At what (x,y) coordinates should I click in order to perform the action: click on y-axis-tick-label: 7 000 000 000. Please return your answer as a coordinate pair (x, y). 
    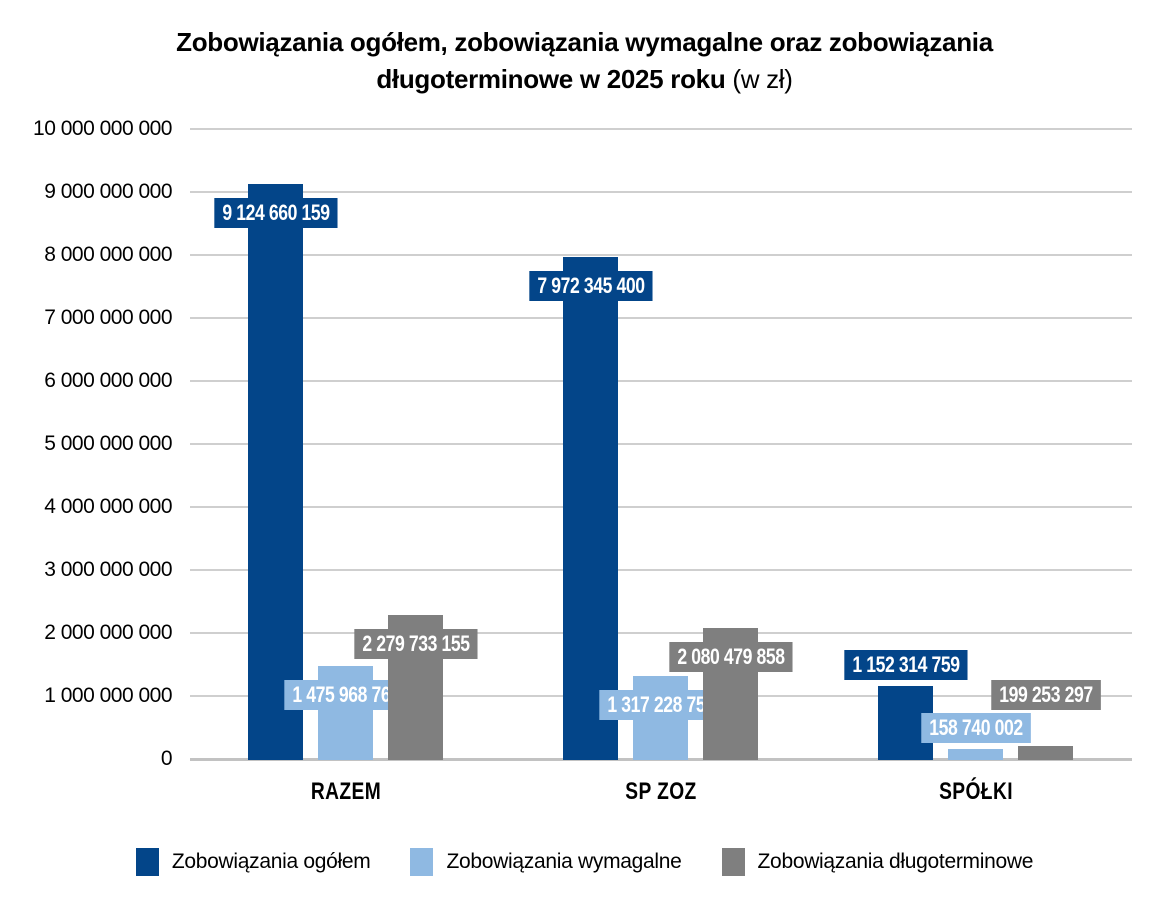
    Looking at the image, I should click on (108, 317).